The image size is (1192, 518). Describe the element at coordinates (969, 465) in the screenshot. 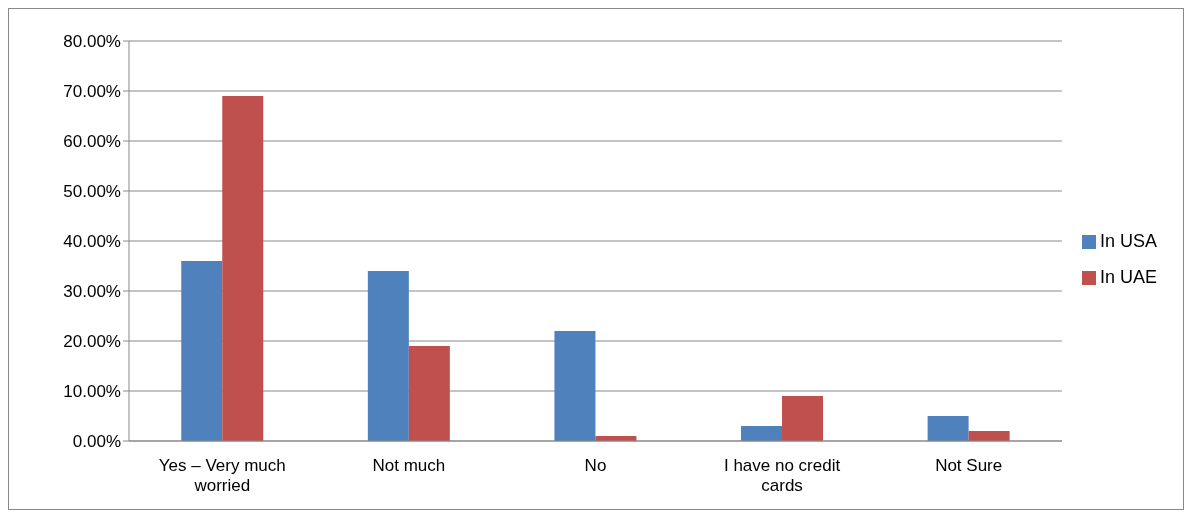

I see `x-tick-label: Not Sure` at that location.